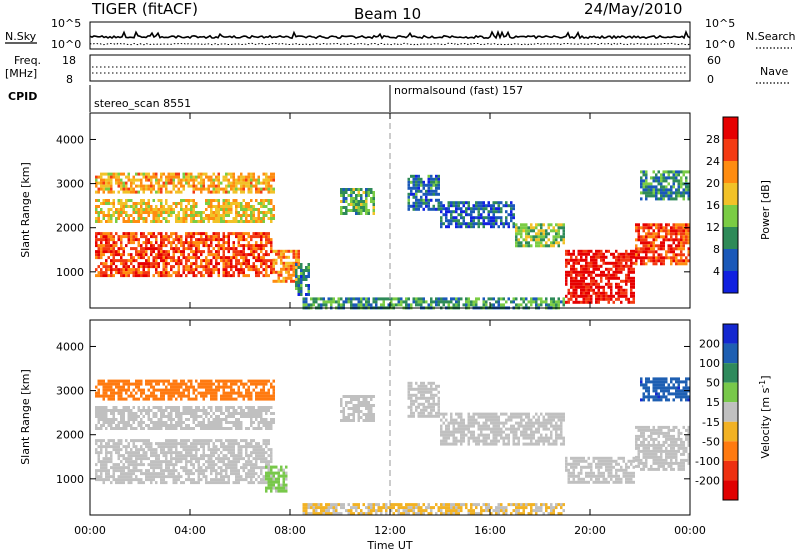 The height and width of the screenshot is (554, 800). What do you see at coordinates (21, 73) in the screenshot?
I see `freq-label-2: [MHz]` at bounding box center [21, 73].